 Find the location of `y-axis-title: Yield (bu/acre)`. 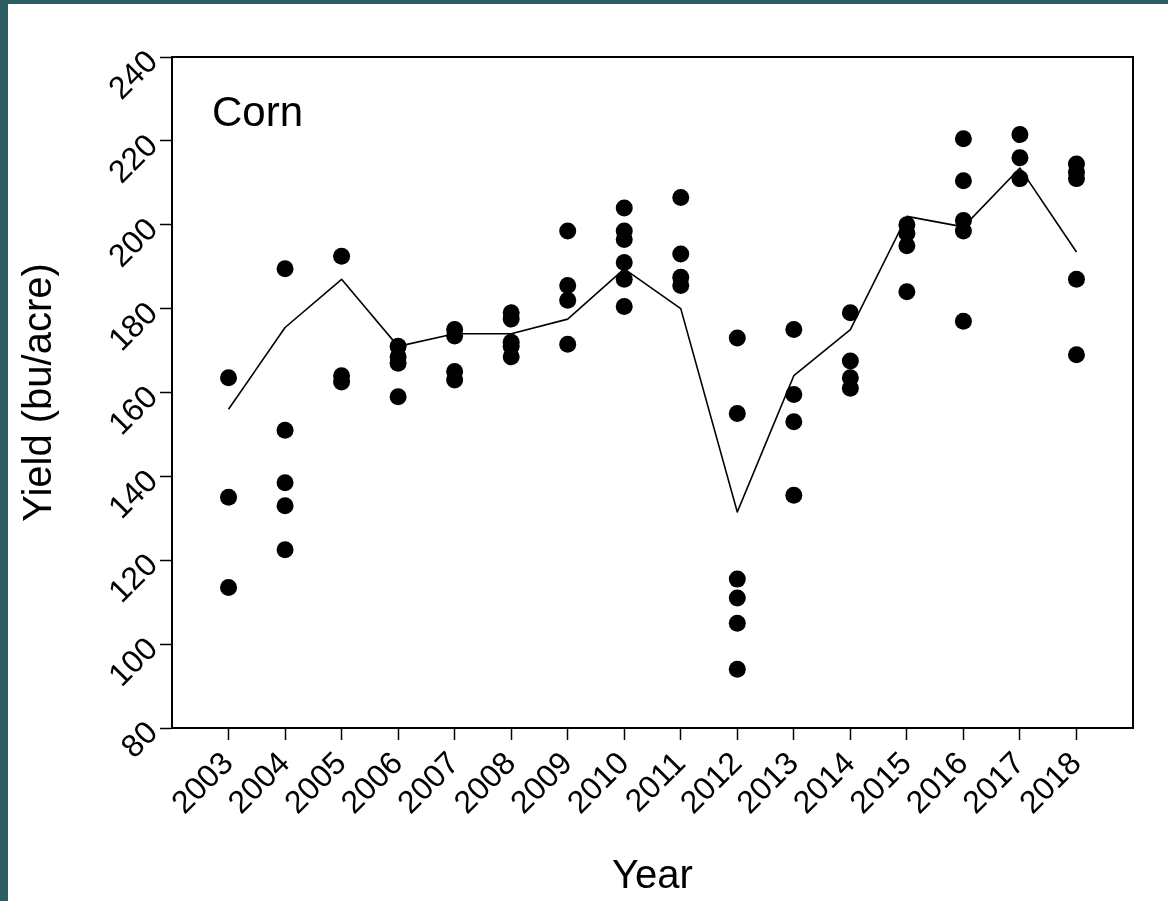

y-axis-title: Yield (bu/acre) is located at coordinates (37, 392).